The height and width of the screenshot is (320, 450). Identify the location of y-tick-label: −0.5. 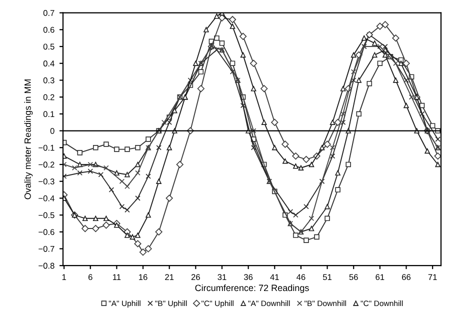
(46, 215).